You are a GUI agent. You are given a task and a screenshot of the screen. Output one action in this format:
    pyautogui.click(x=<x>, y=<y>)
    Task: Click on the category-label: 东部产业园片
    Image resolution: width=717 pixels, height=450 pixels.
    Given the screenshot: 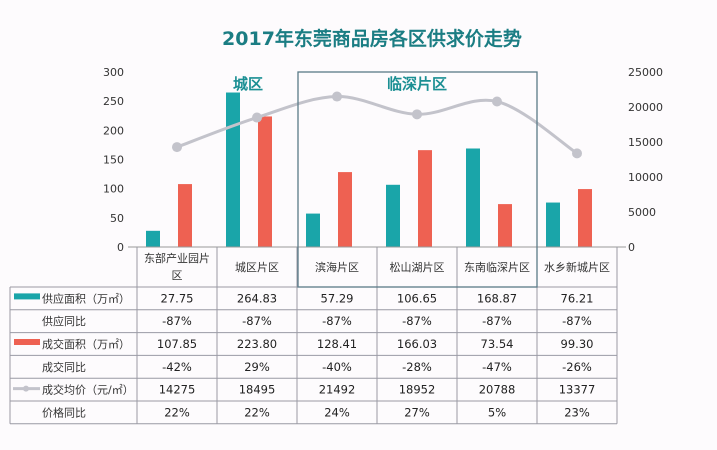 What is the action you would take?
    pyautogui.click(x=177, y=258)
    